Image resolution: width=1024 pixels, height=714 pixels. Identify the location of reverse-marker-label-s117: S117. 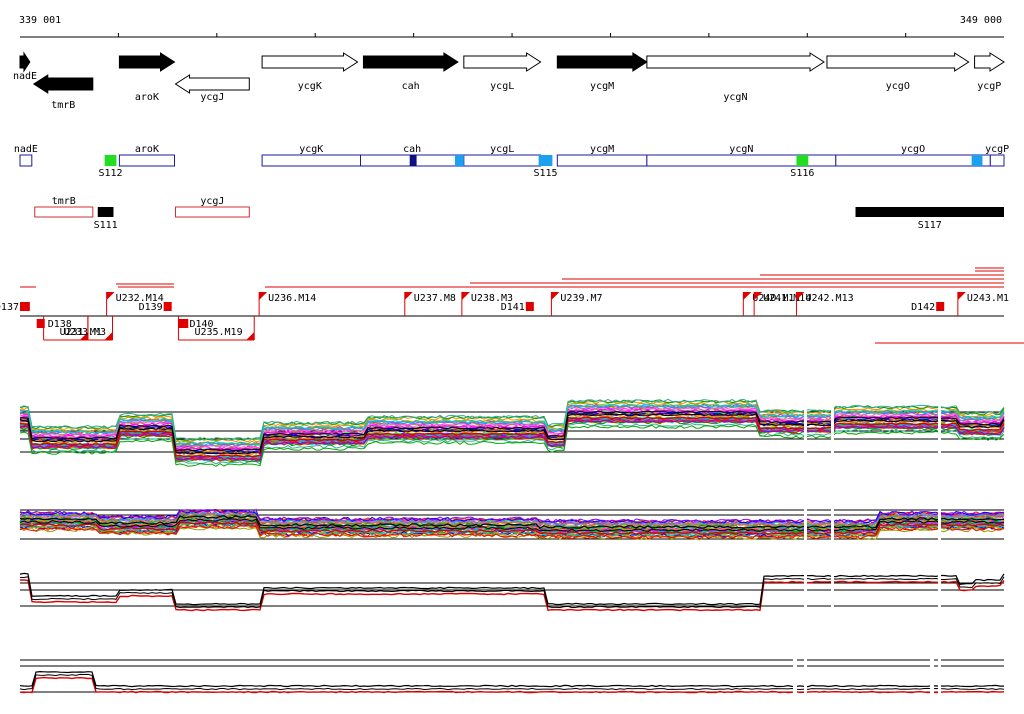
(930, 225).